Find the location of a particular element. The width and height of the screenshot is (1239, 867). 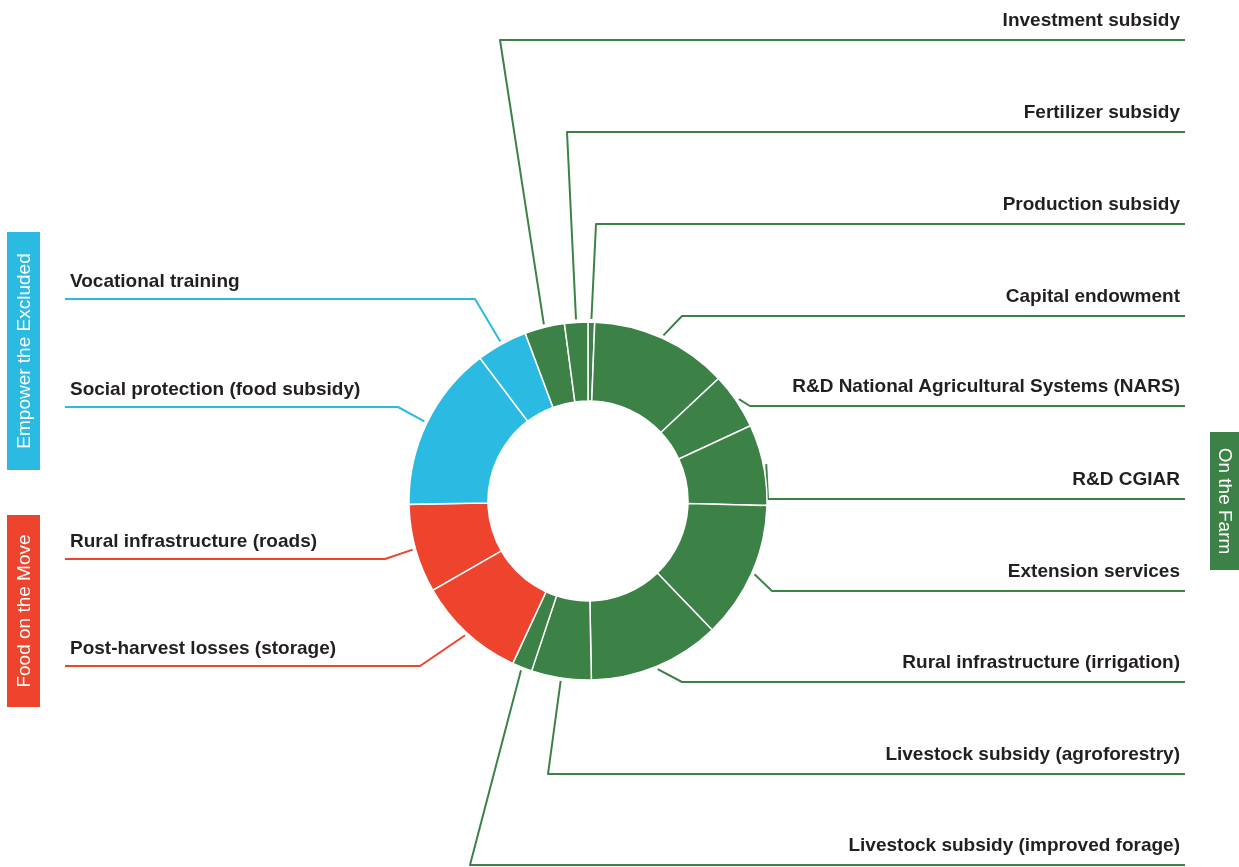

slice-label: Fertilizer subsidy is located at coordinates (1102, 111).